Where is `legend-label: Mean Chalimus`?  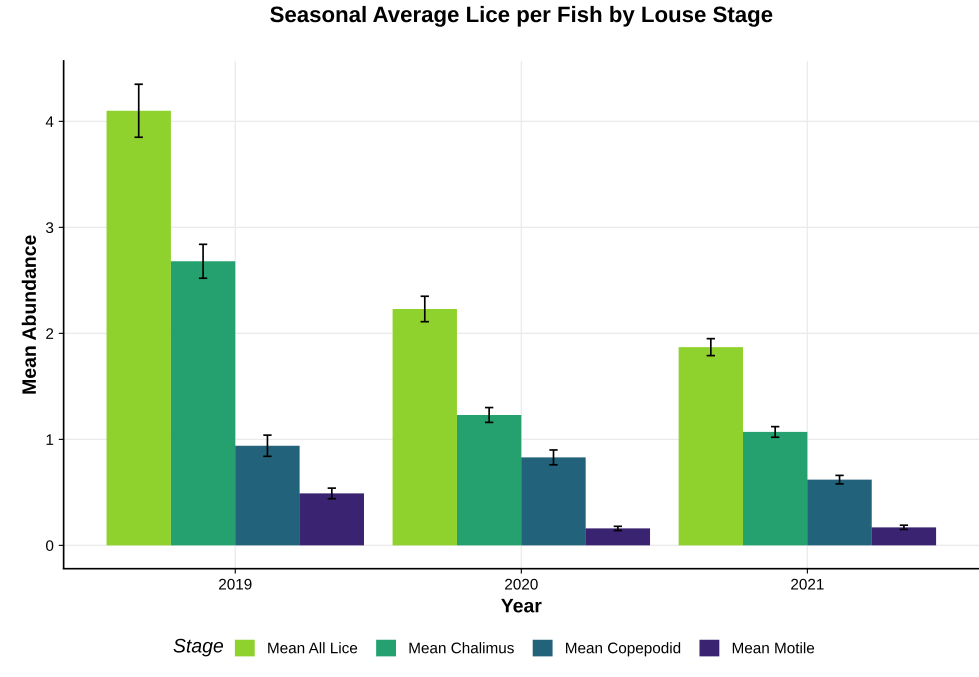 legend-label: Mean Chalimus is located at coordinates (461, 648).